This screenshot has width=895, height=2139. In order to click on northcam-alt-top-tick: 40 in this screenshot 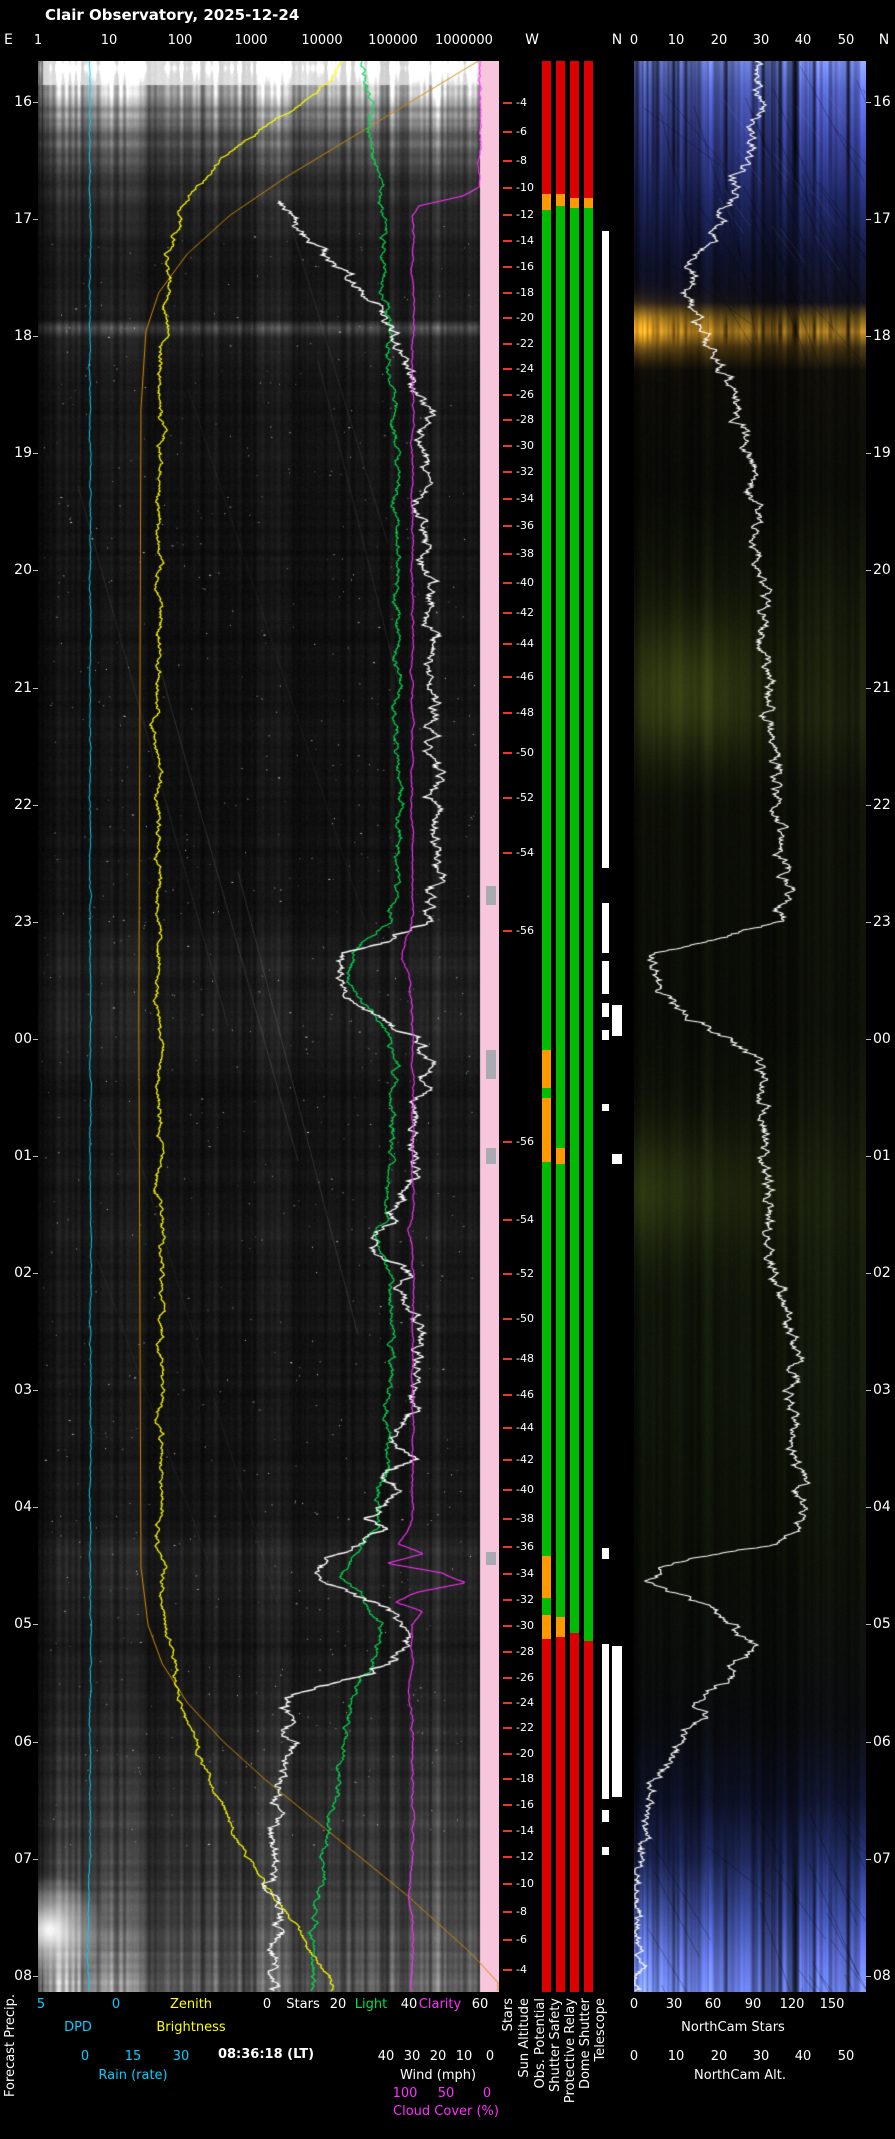, I will do `click(803, 40)`.